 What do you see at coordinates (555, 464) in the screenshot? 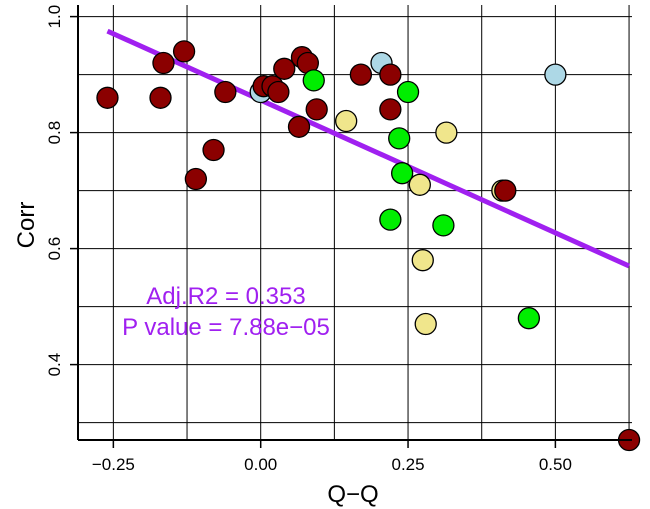
I see `x-tick-label-3: 0.50` at bounding box center [555, 464].